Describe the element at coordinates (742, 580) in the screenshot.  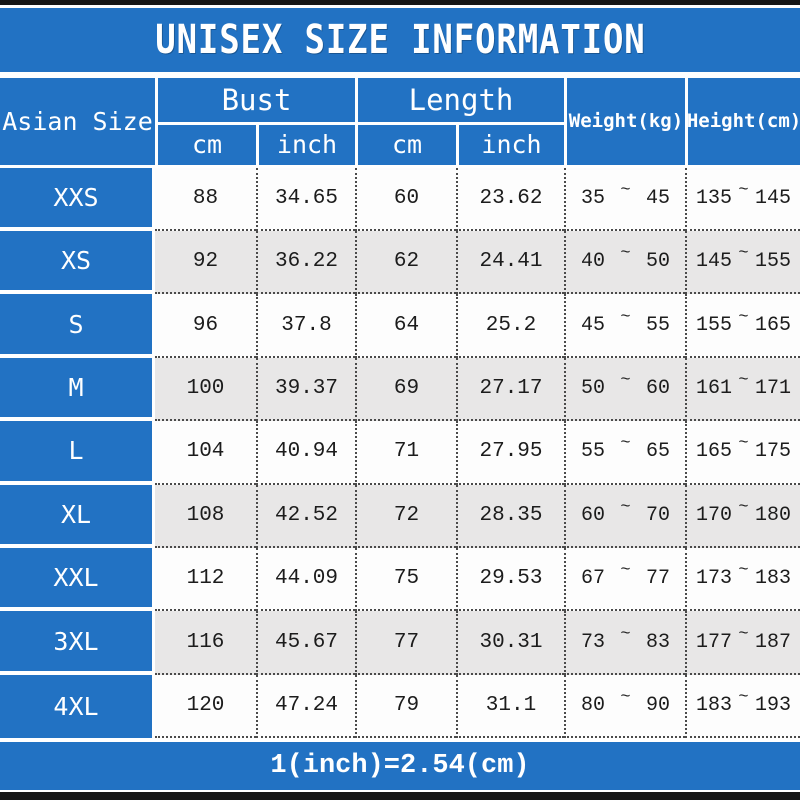
I see `height-range: 173 ~ 183` at that location.